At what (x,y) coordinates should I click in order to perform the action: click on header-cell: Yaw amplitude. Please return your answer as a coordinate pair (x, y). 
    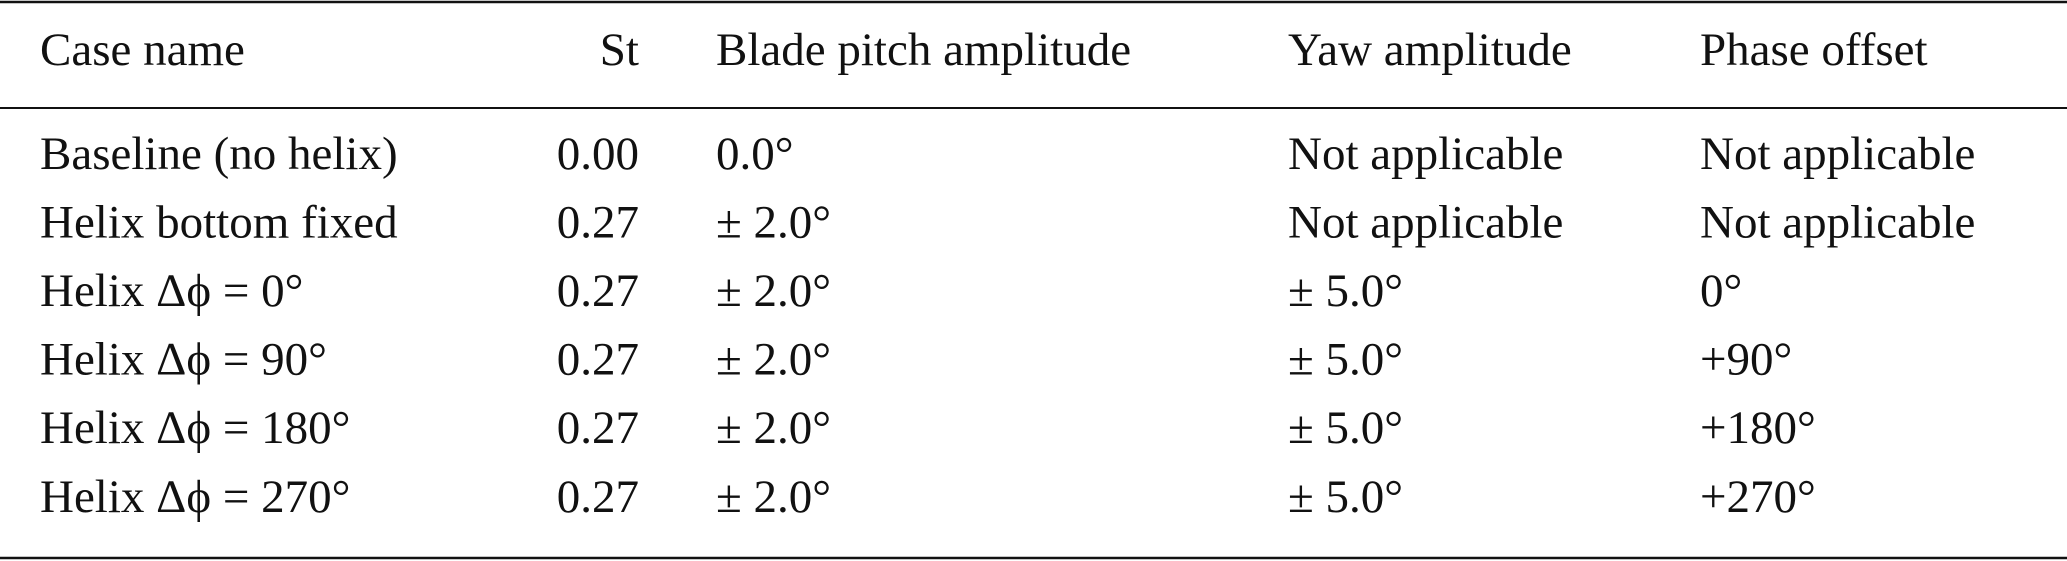
    Looking at the image, I should click on (1430, 50).